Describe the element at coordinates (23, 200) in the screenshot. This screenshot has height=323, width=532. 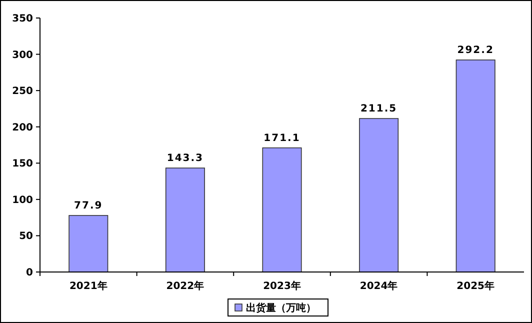
I see `y-tick-label: 100` at that location.